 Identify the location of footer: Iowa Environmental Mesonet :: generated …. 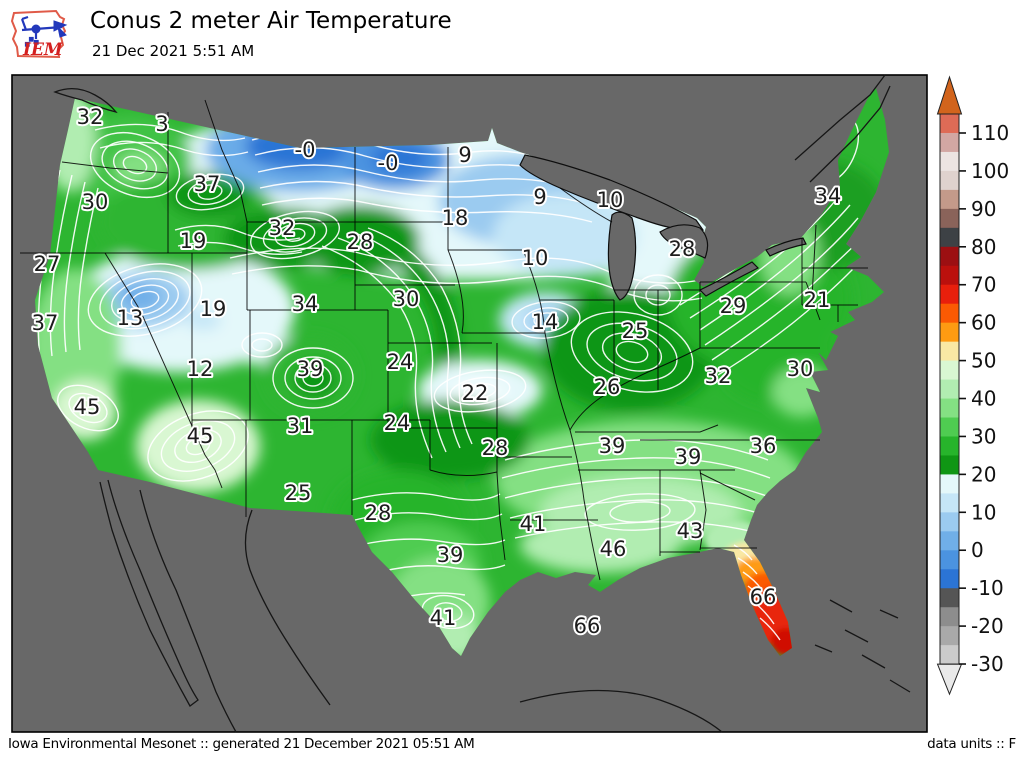
(512, 748).